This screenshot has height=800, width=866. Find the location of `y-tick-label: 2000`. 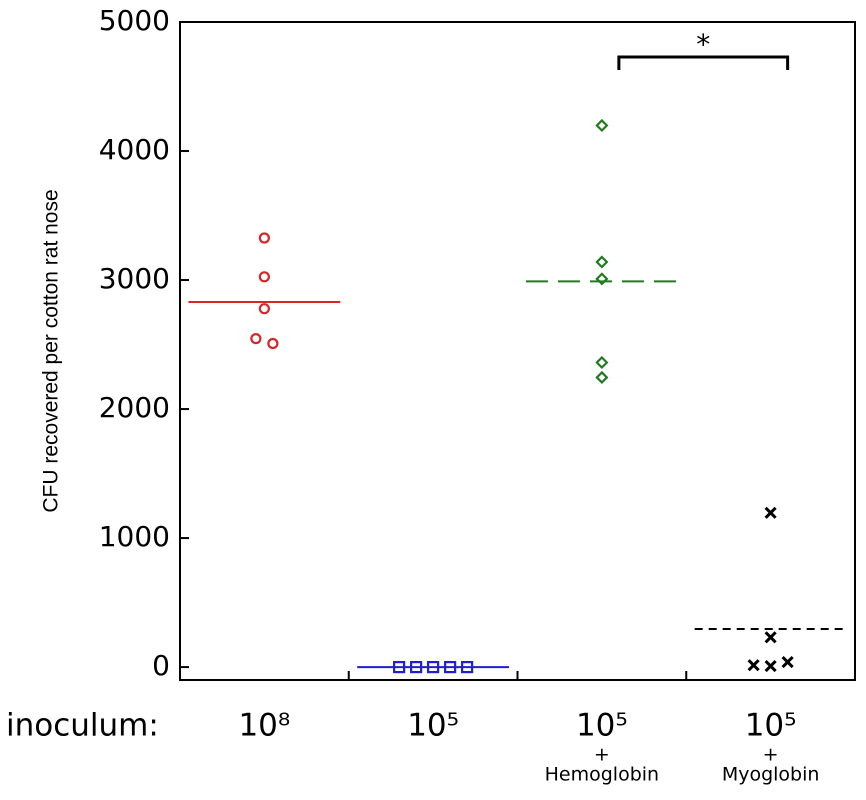

y-tick-label: 2000 is located at coordinates (134, 407).